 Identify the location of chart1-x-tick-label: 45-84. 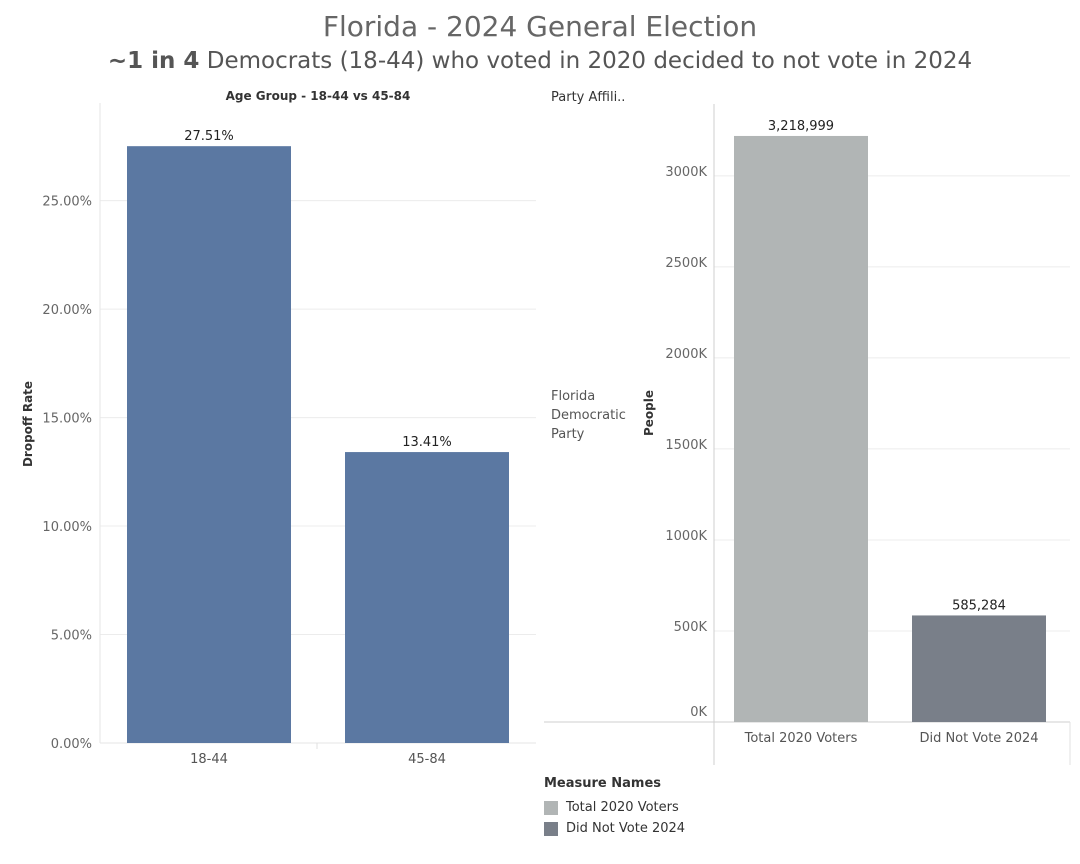
(427, 759).